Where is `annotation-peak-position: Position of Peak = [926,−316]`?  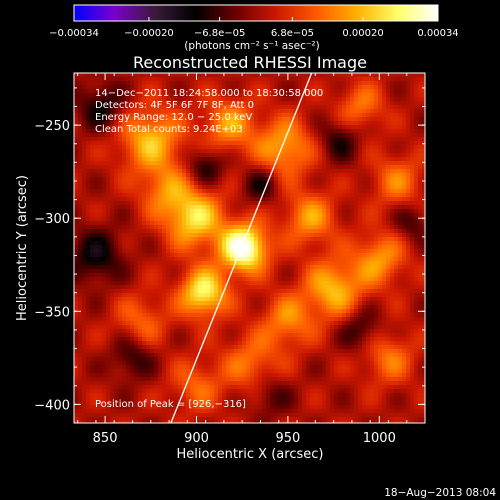
annotation-peak-position: Position of Peak = [926,−316] is located at coordinates (170, 404).